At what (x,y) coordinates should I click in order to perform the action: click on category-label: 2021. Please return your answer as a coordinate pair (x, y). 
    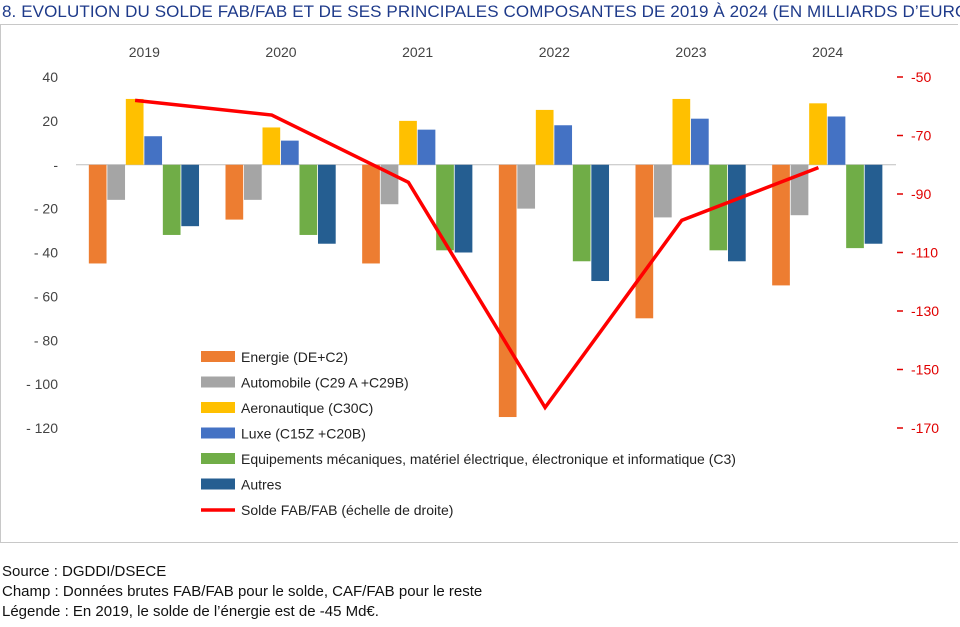
    Looking at the image, I should click on (417, 52).